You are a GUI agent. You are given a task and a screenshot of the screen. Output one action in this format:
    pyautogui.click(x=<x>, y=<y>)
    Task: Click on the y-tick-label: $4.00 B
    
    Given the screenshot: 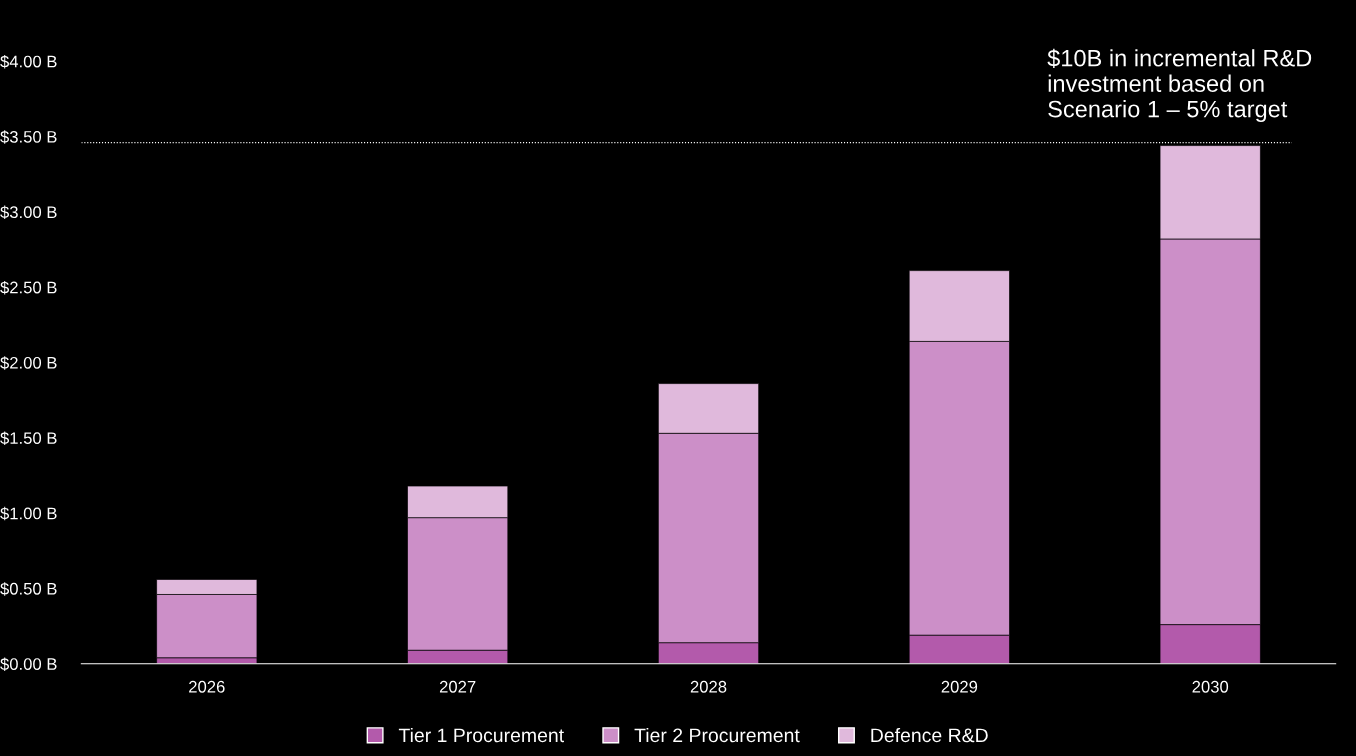 What is the action you would take?
    pyautogui.click(x=28, y=61)
    